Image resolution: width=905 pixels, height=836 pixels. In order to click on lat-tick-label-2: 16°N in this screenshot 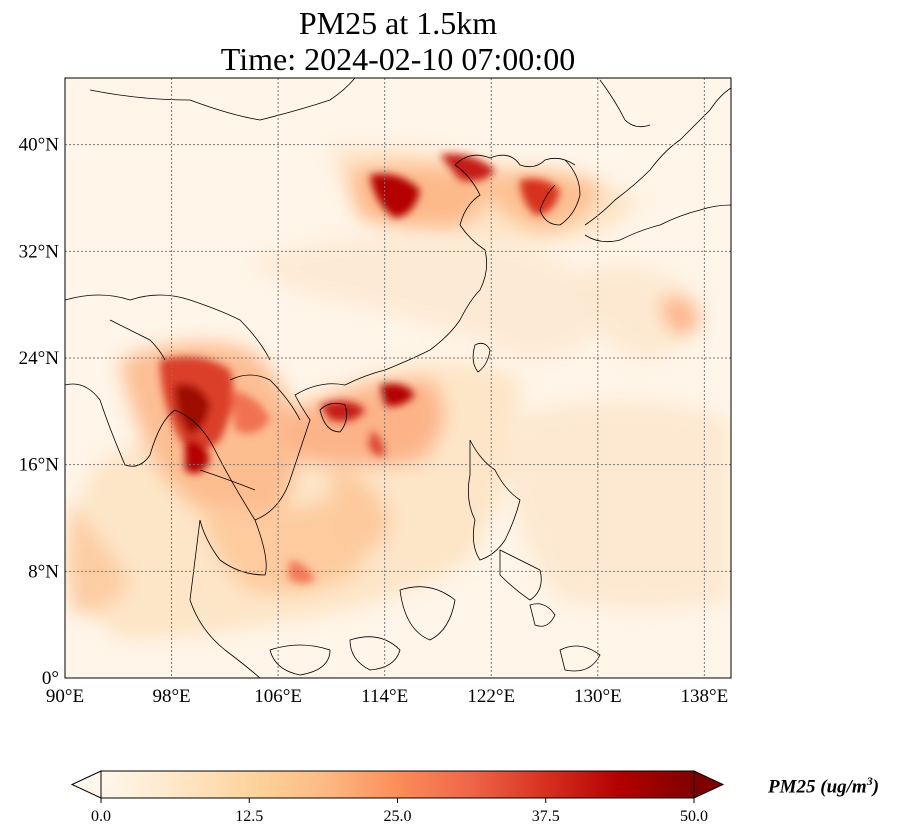, I will do `click(39, 465)`.